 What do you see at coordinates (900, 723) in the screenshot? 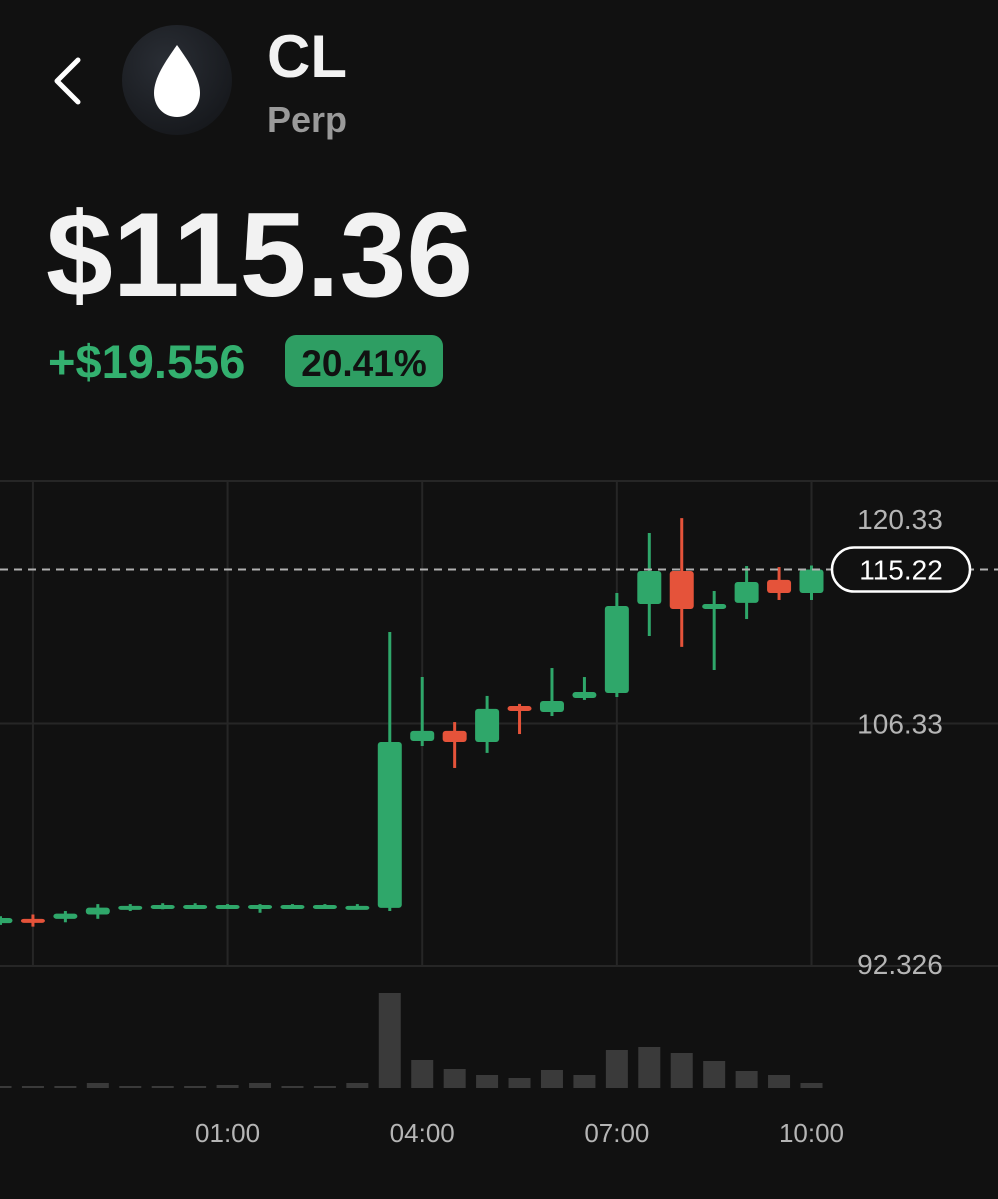
I see `y-tick-label: 106.33` at bounding box center [900, 723].